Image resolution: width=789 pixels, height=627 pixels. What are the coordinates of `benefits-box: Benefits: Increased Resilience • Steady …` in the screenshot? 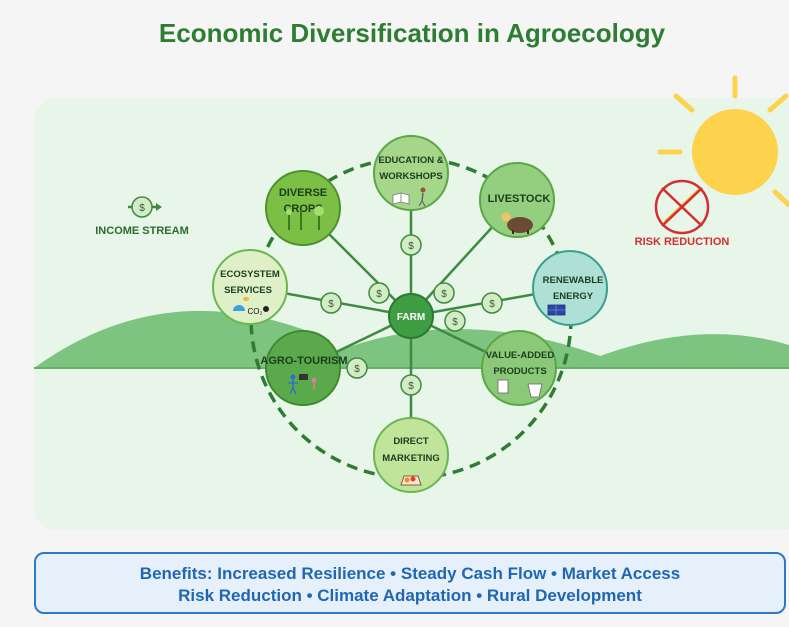 It's located at (410, 583).